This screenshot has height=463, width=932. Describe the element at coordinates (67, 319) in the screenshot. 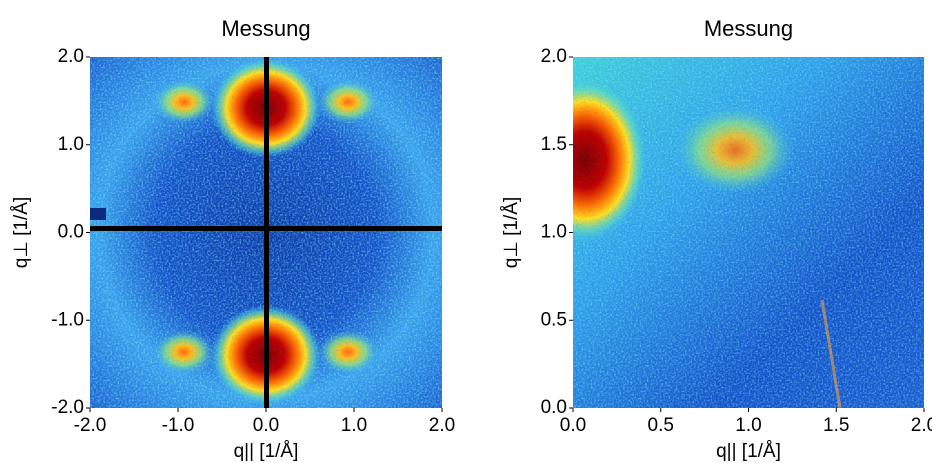

I see `y-tick-label: -1.0` at that location.